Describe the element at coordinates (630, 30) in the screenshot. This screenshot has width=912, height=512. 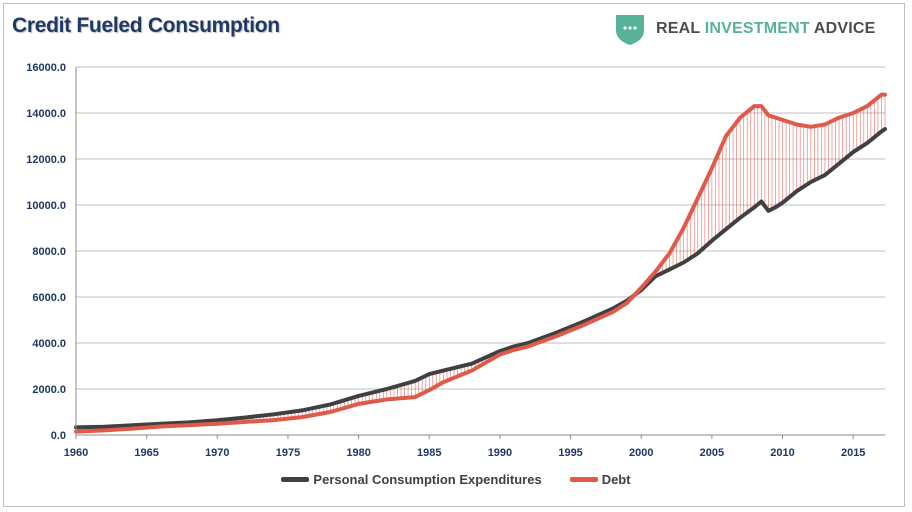
I see `shield-chat-icon` at that location.